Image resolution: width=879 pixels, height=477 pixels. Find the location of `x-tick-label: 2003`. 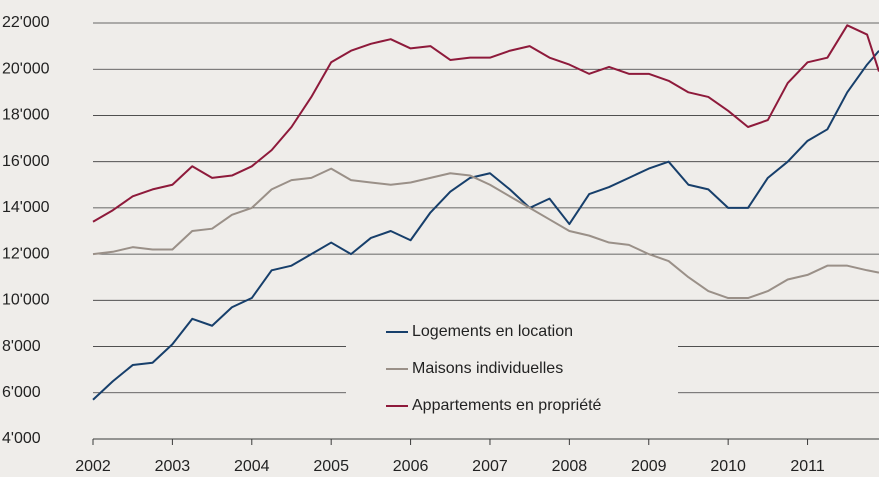

x-tick-label: 2003 is located at coordinates (173, 466).